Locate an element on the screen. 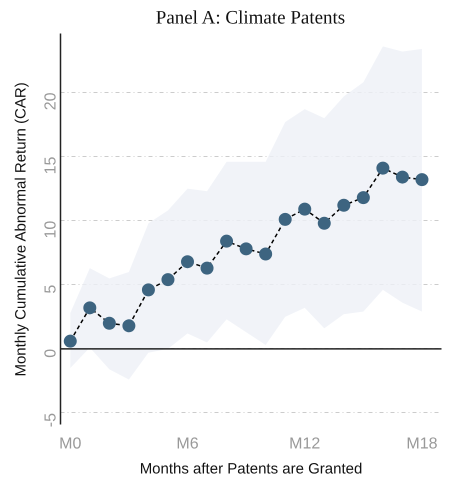 This screenshot has height=480, width=451. y-axis-title: Monthly Cumulative Abnormal Return (CAR) is located at coordinates (21, 229).